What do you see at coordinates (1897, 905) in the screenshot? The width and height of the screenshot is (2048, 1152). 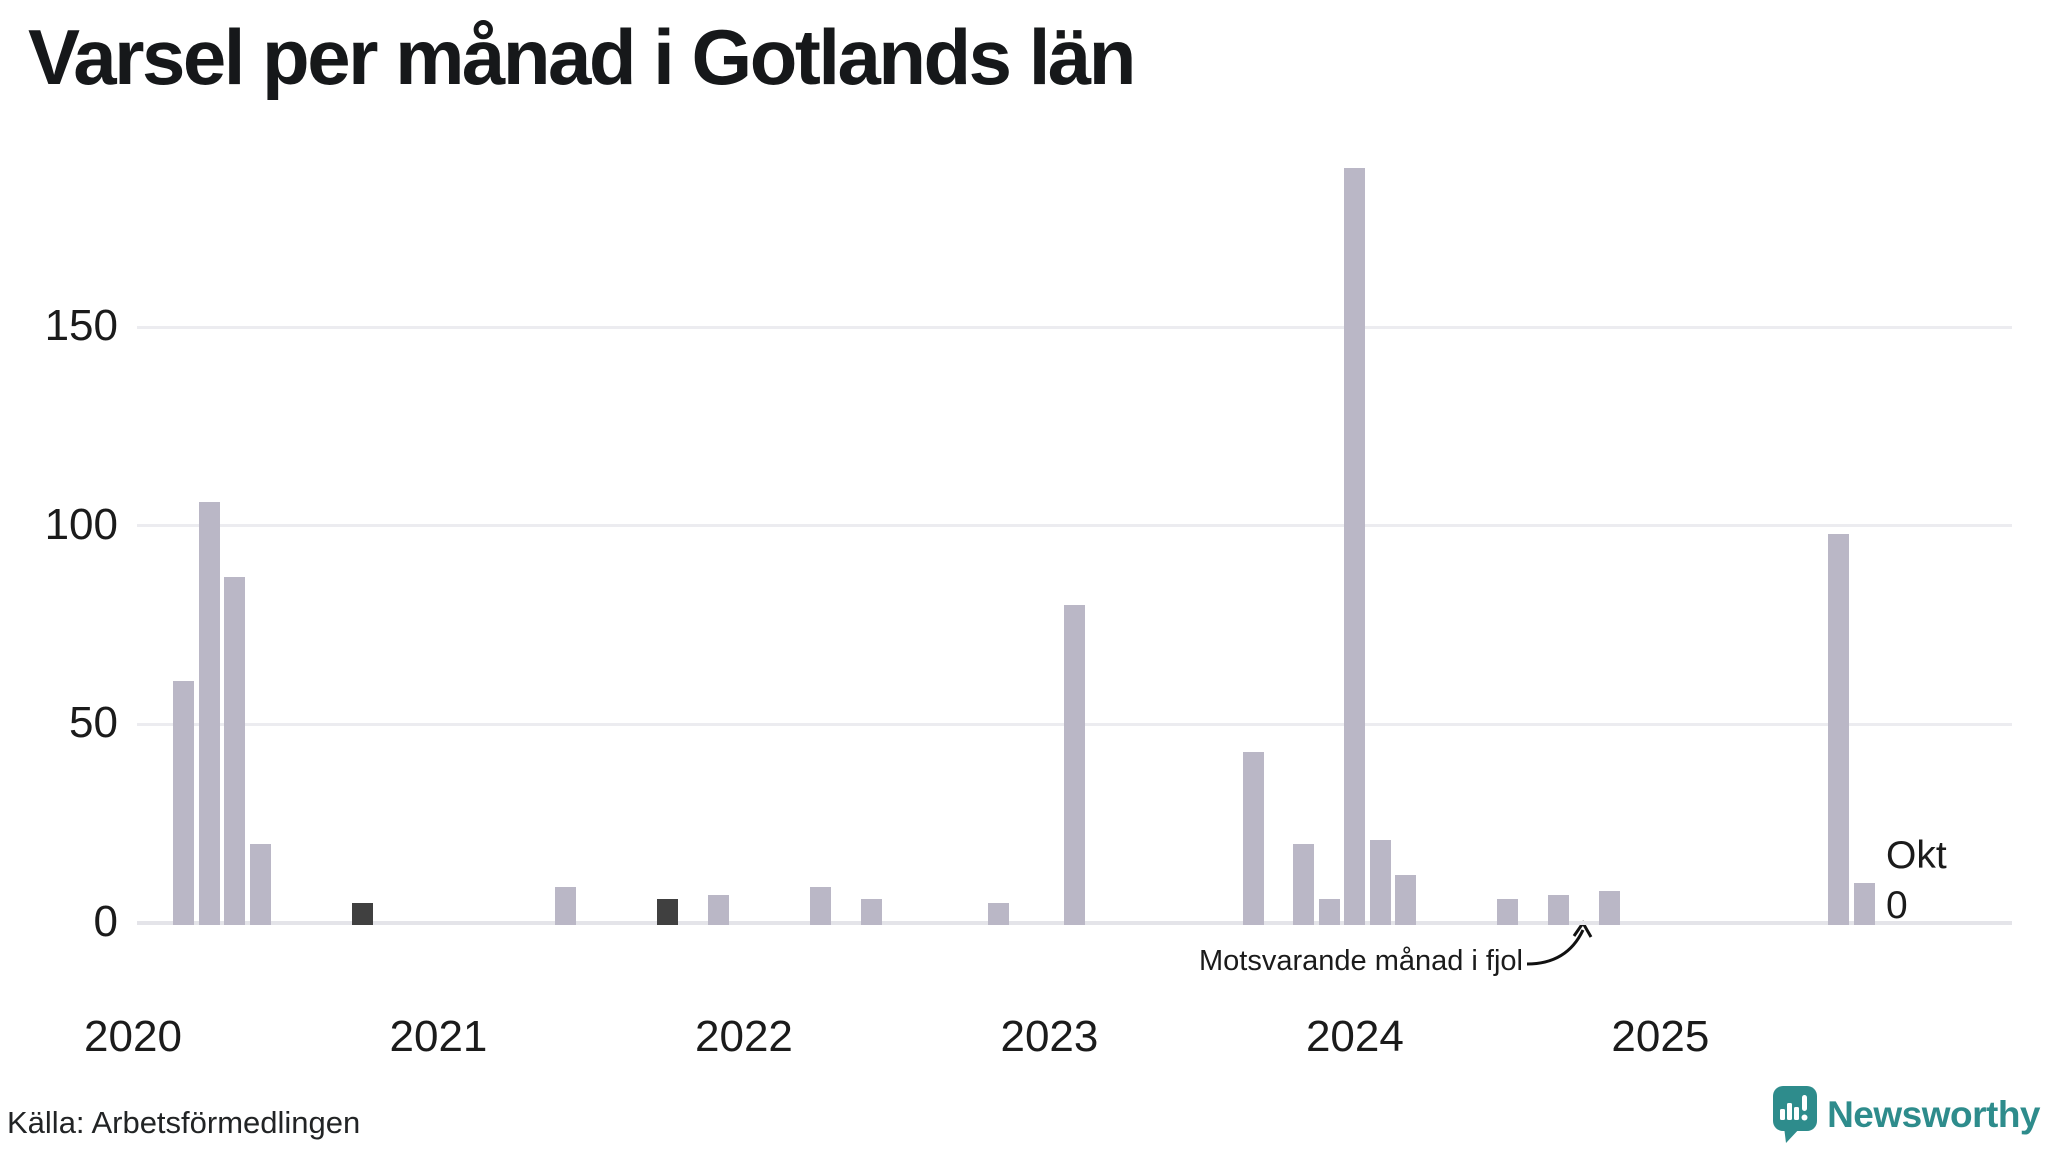 I see `latest-month-value: 0` at bounding box center [1897, 905].